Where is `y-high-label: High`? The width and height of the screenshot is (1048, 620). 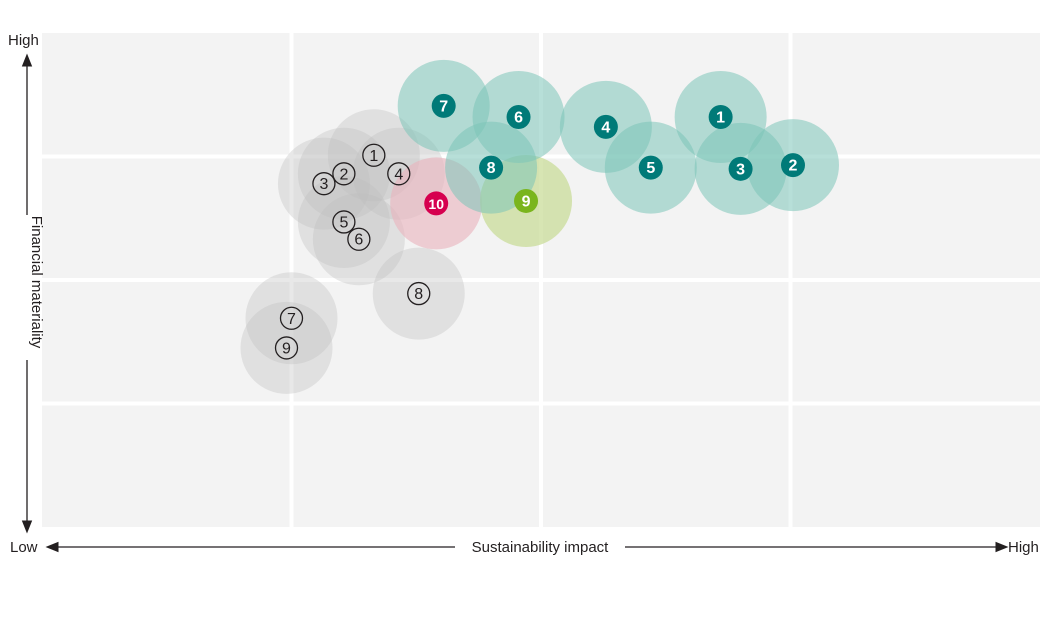
y-high-label: High is located at coordinates (23, 40).